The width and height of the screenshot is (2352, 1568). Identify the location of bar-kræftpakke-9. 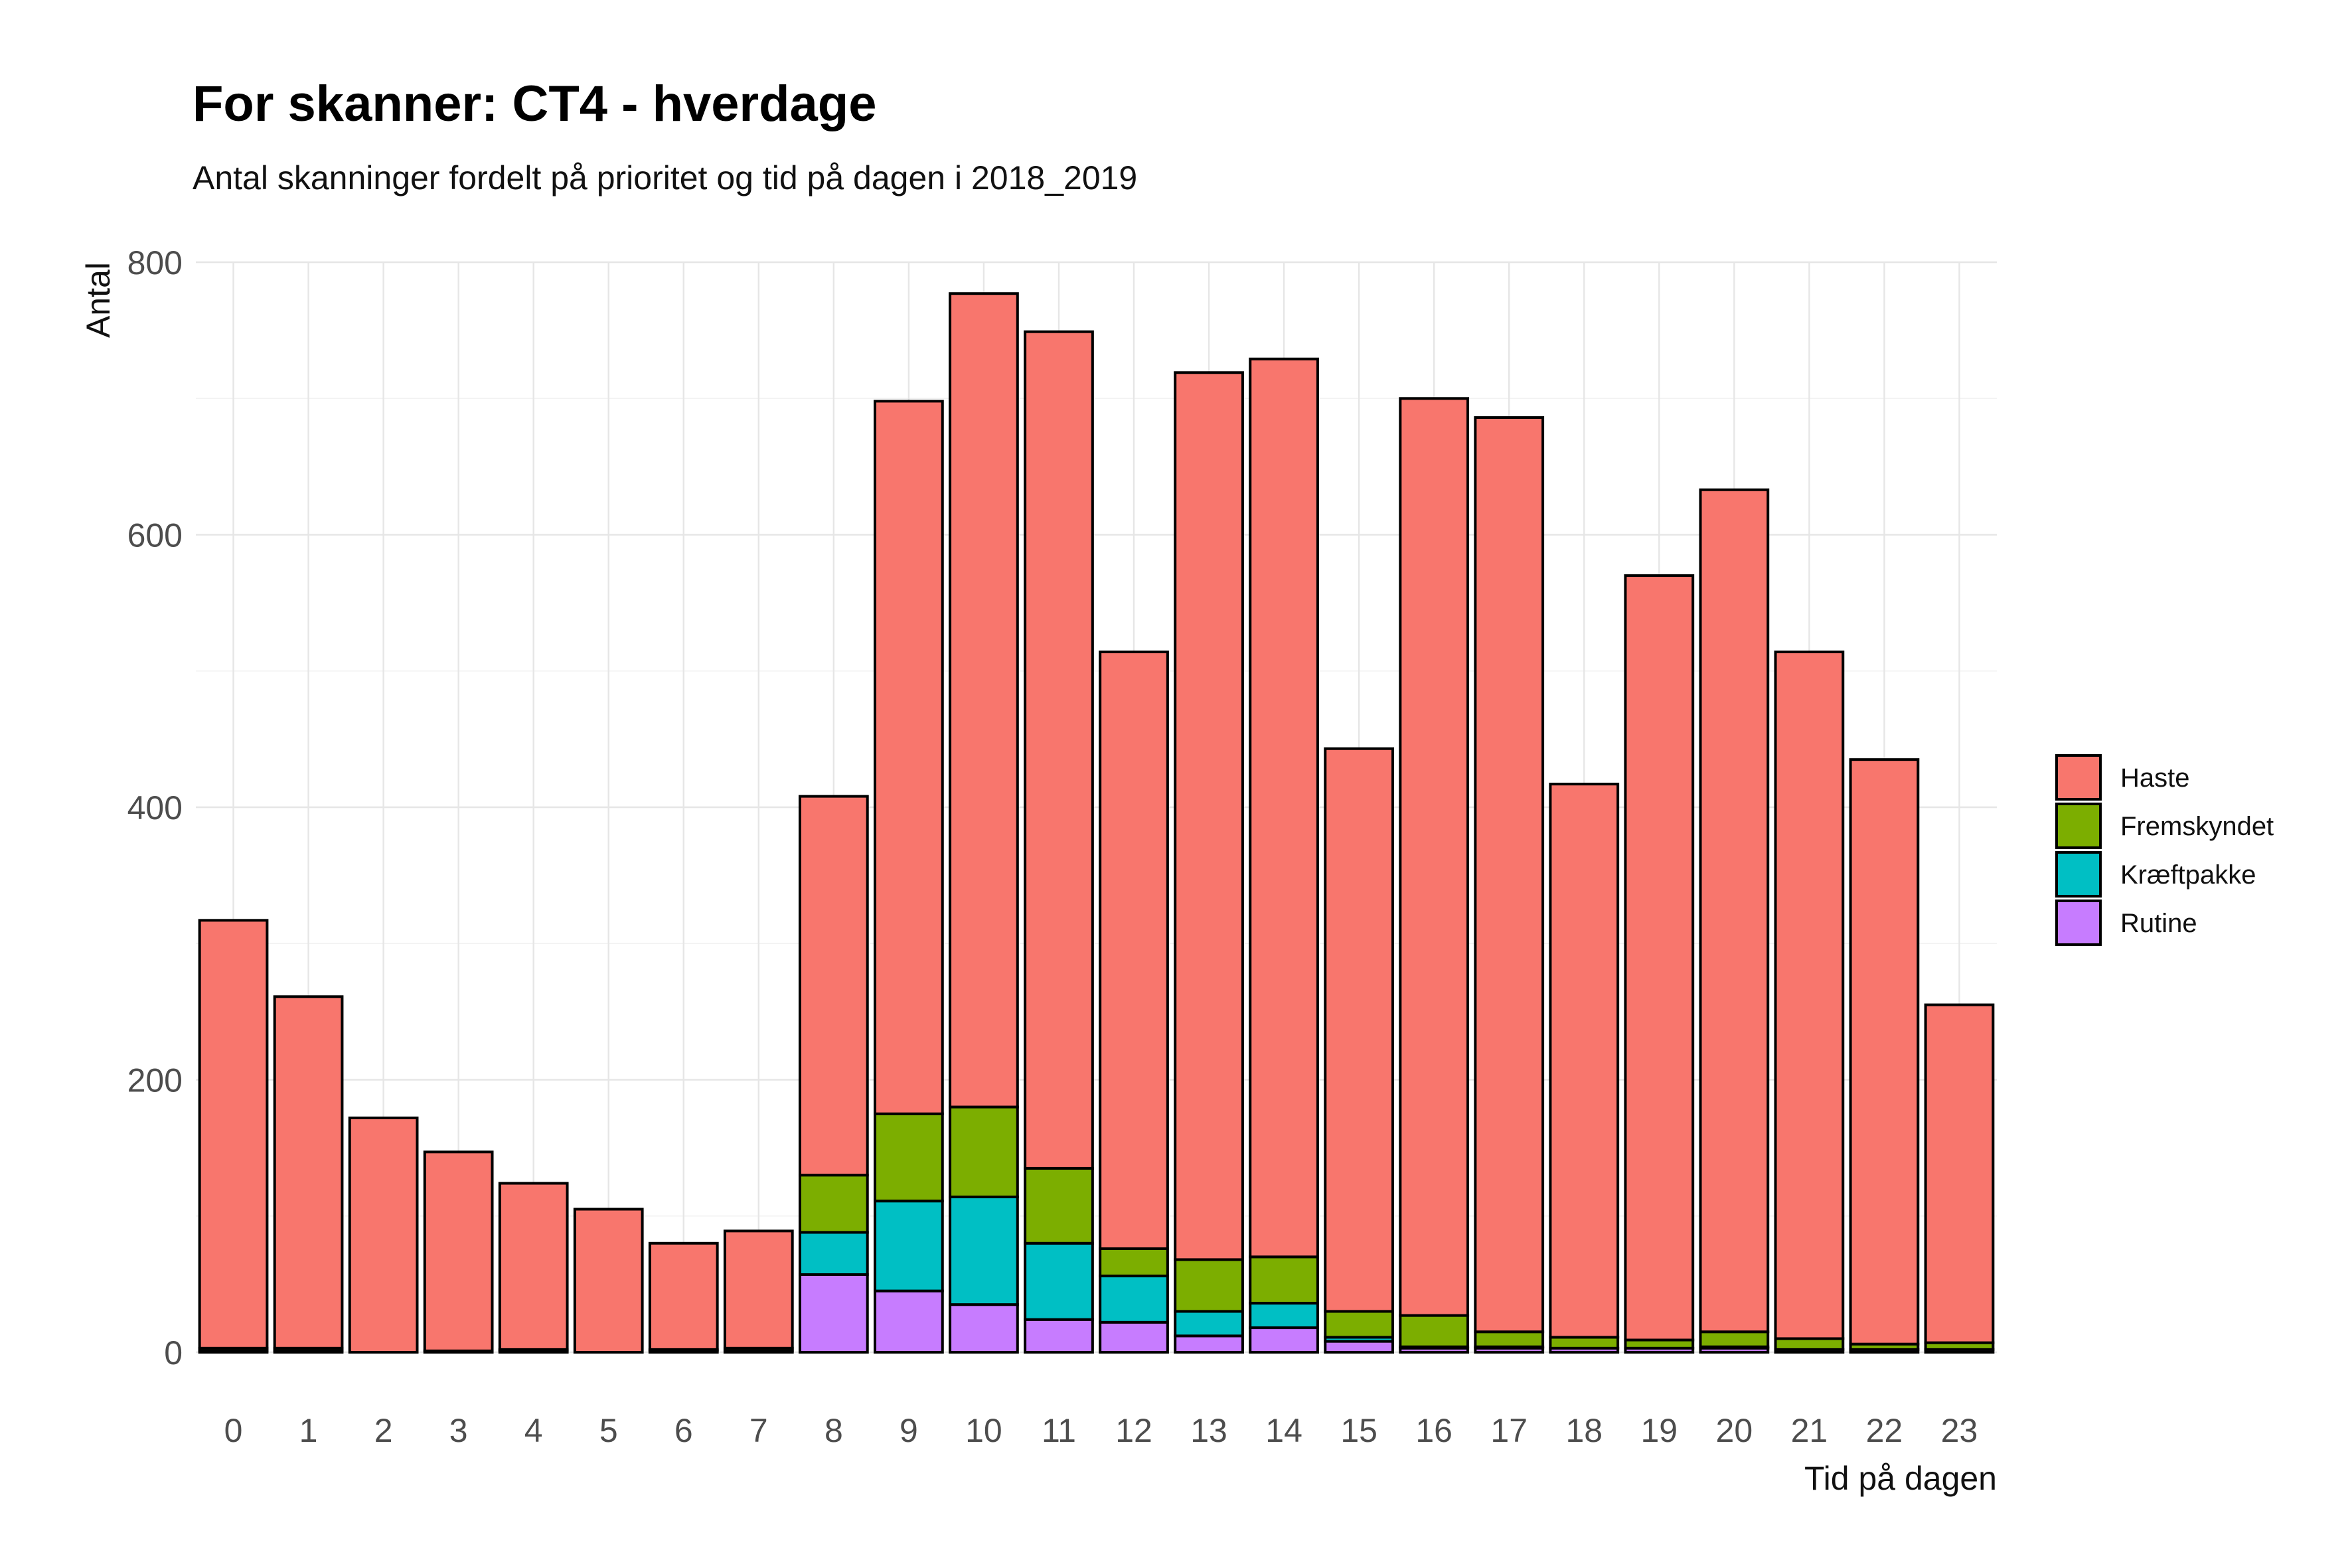
(909, 1246).